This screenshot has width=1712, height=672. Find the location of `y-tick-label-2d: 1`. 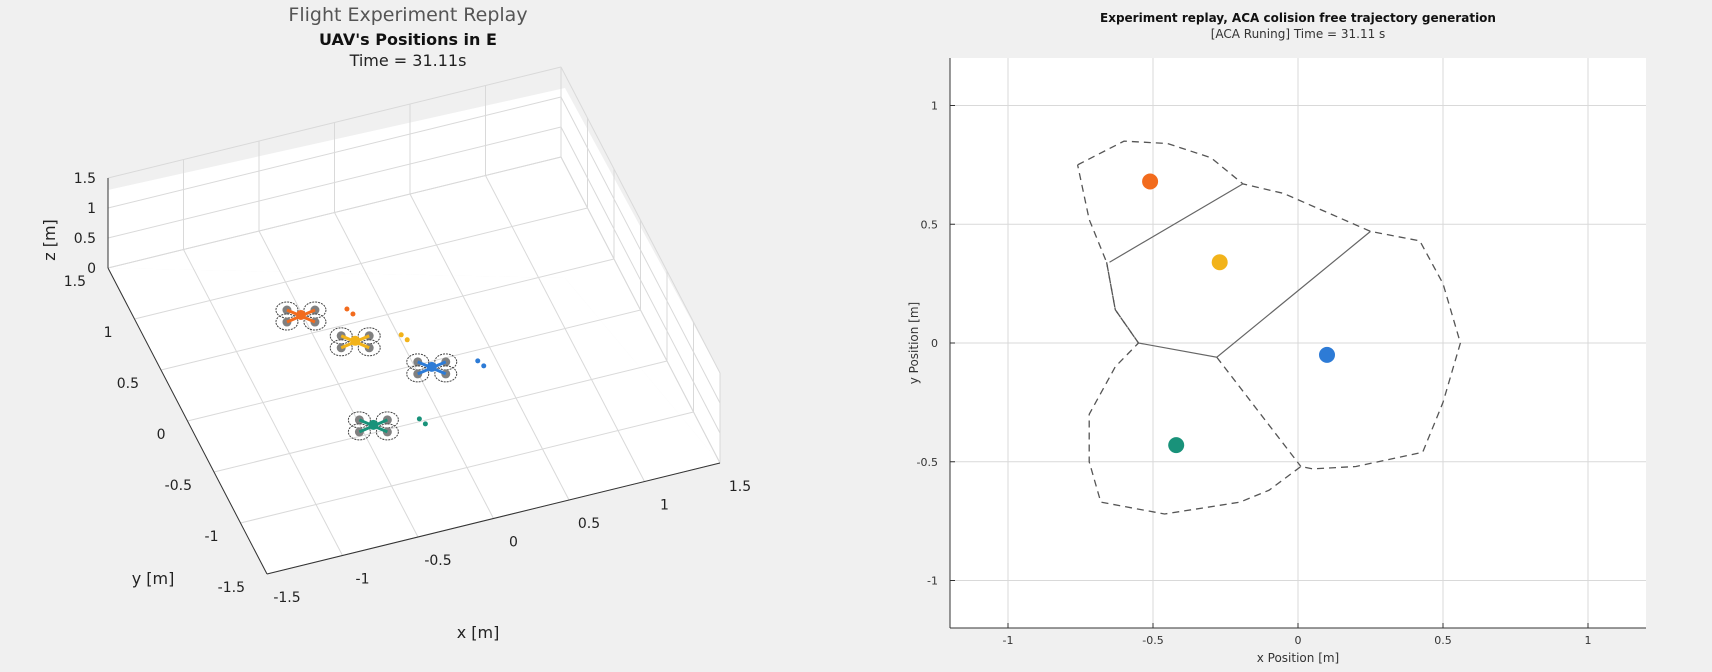

y-tick-label-2d: 1 is located at coordinates (934, 106).